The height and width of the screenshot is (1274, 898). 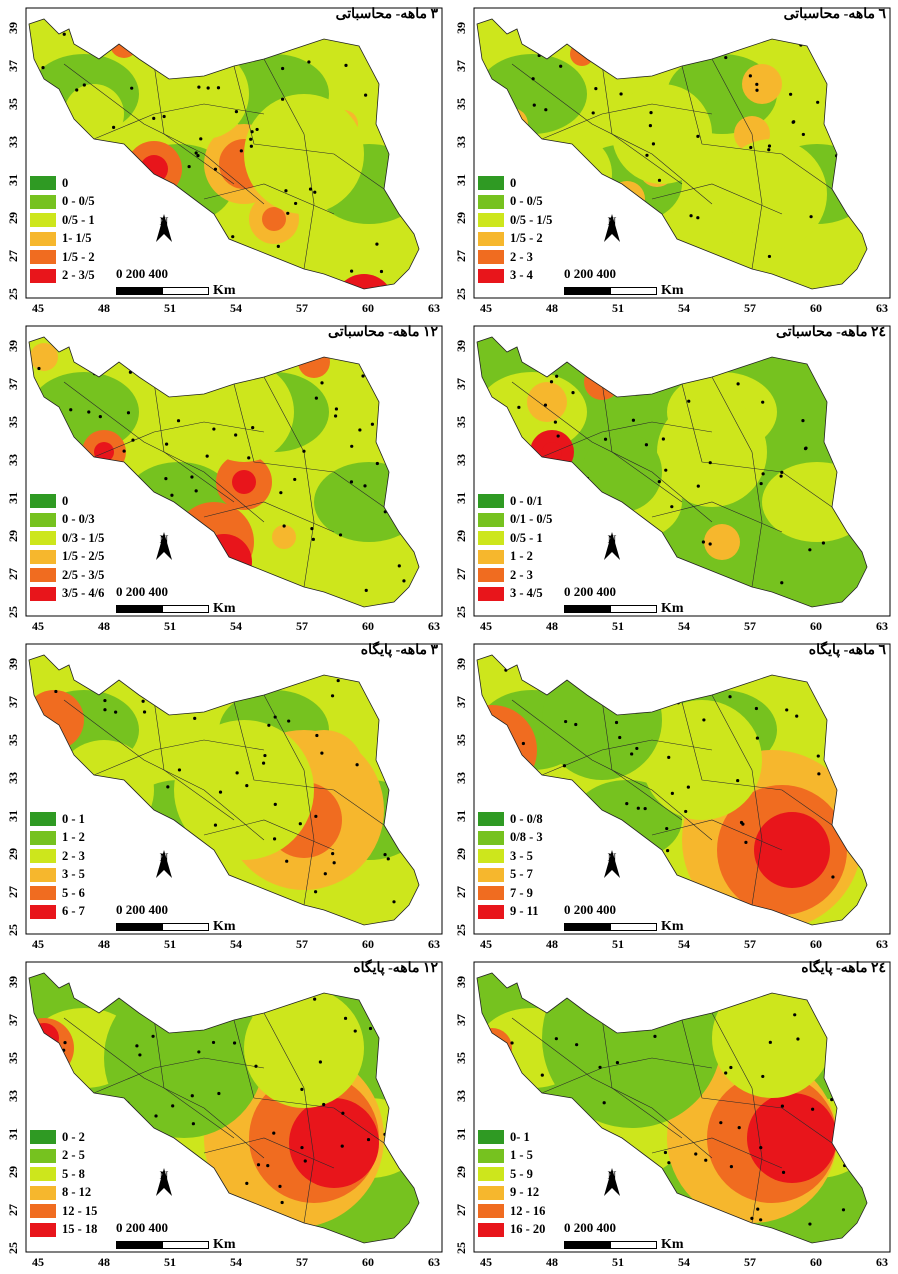 What do you see at coordinates (62, 257) in the screenshot?
I see `legend-entry: 1/5 - 2` at bounding box center [62, 257].